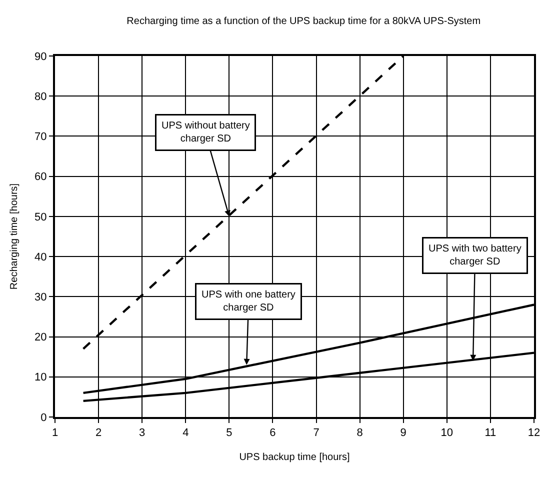 This screenshot has height=482, width=552. I want to click on chart-title: Recharging time as a function of the UPS backup time for a 80kVA UPS-System, so click(303, 21).